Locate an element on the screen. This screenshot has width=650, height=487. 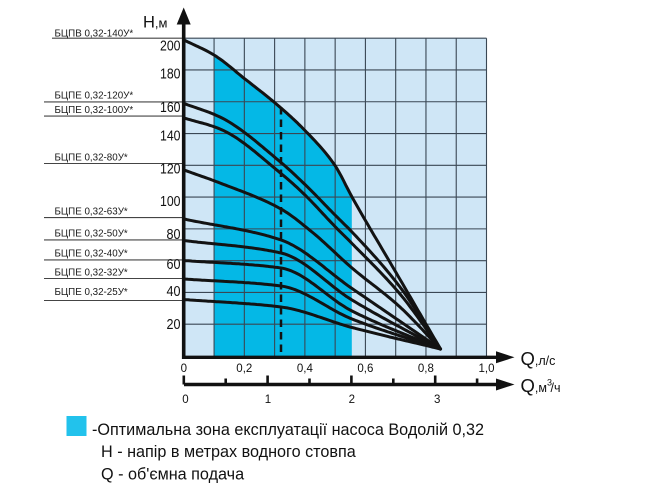
svg-text: 60 is located at coordinates (174, 265).